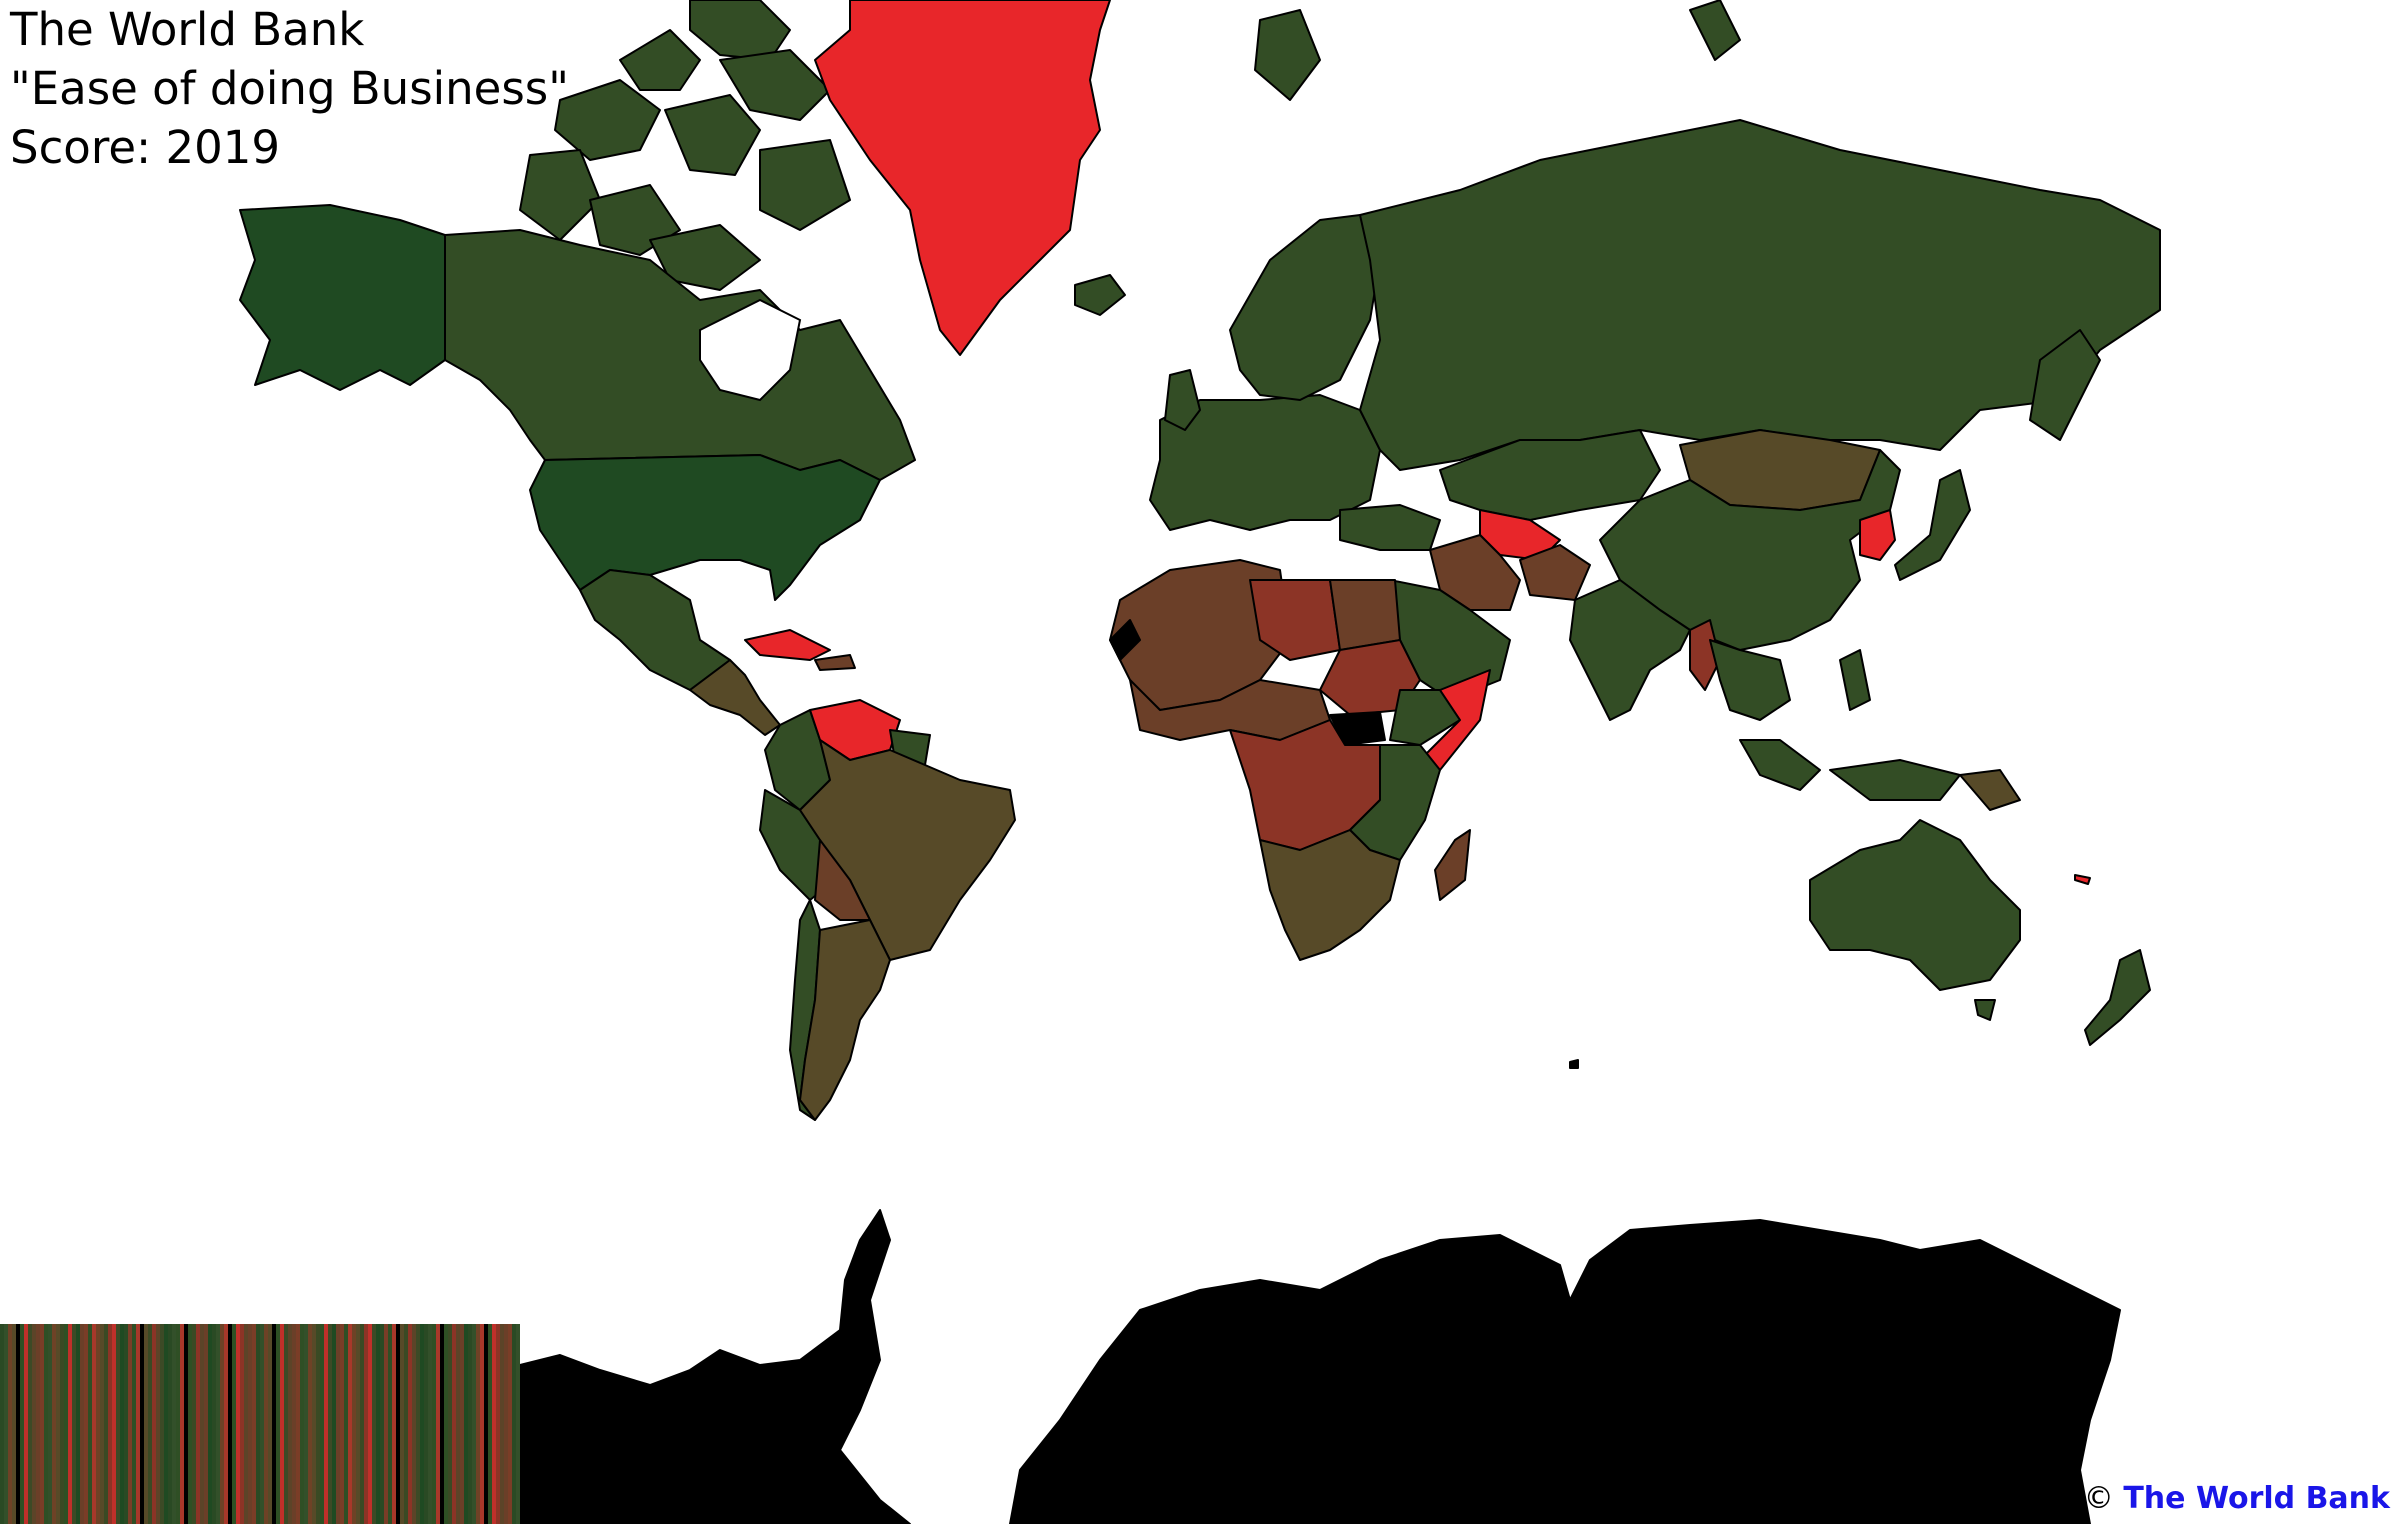 This screenshot has width=2400, height=1524. I want to click on region-scandinavia, so click(1305, 307).